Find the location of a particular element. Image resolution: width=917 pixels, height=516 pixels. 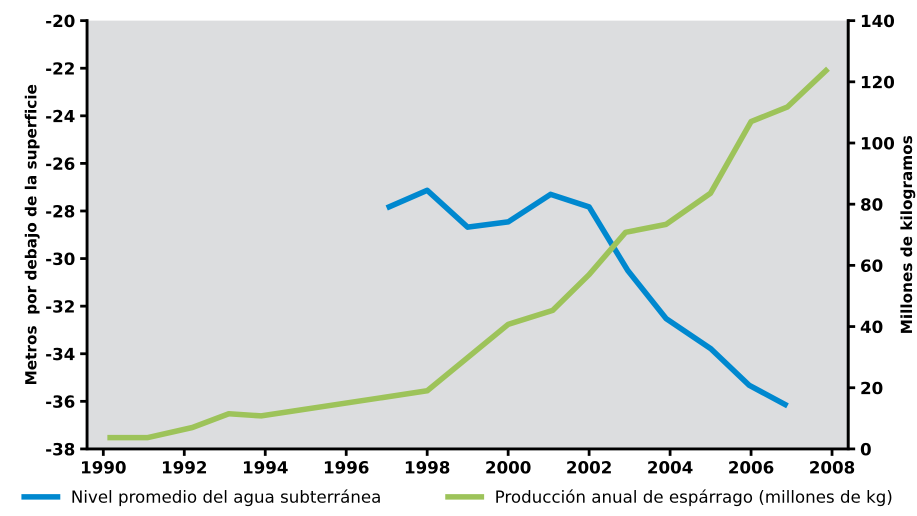

y-tick-label: -32 is located at coordinates (60, 306).